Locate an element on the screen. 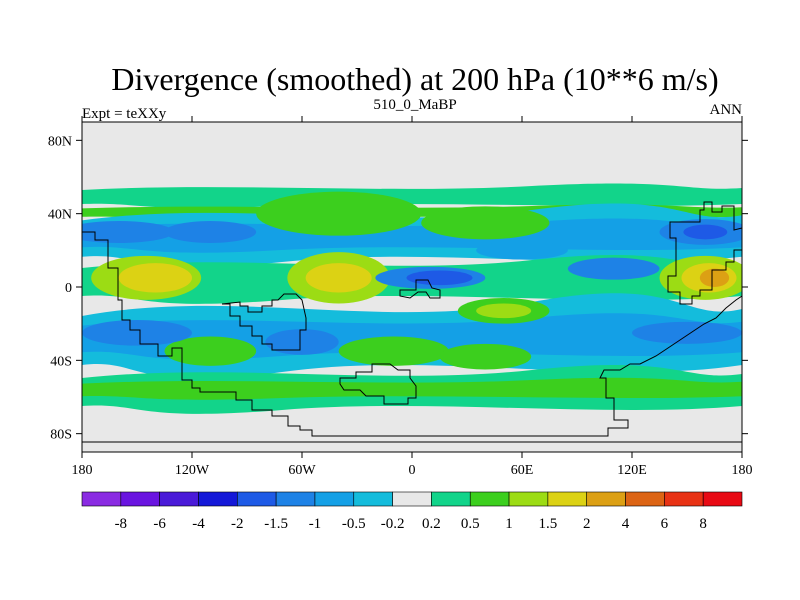  y-tick-label-2: 0 is located at coordinates (68, 288).